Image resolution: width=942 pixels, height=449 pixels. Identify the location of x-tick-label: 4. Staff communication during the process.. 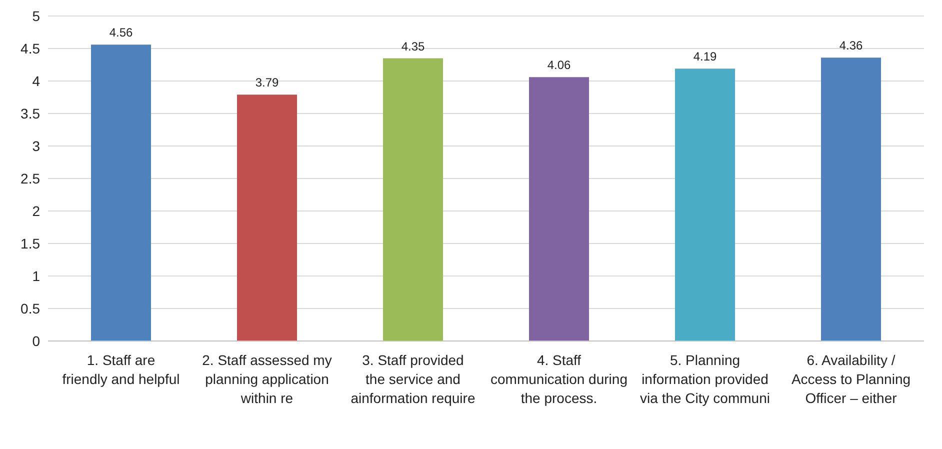
(559, 379).